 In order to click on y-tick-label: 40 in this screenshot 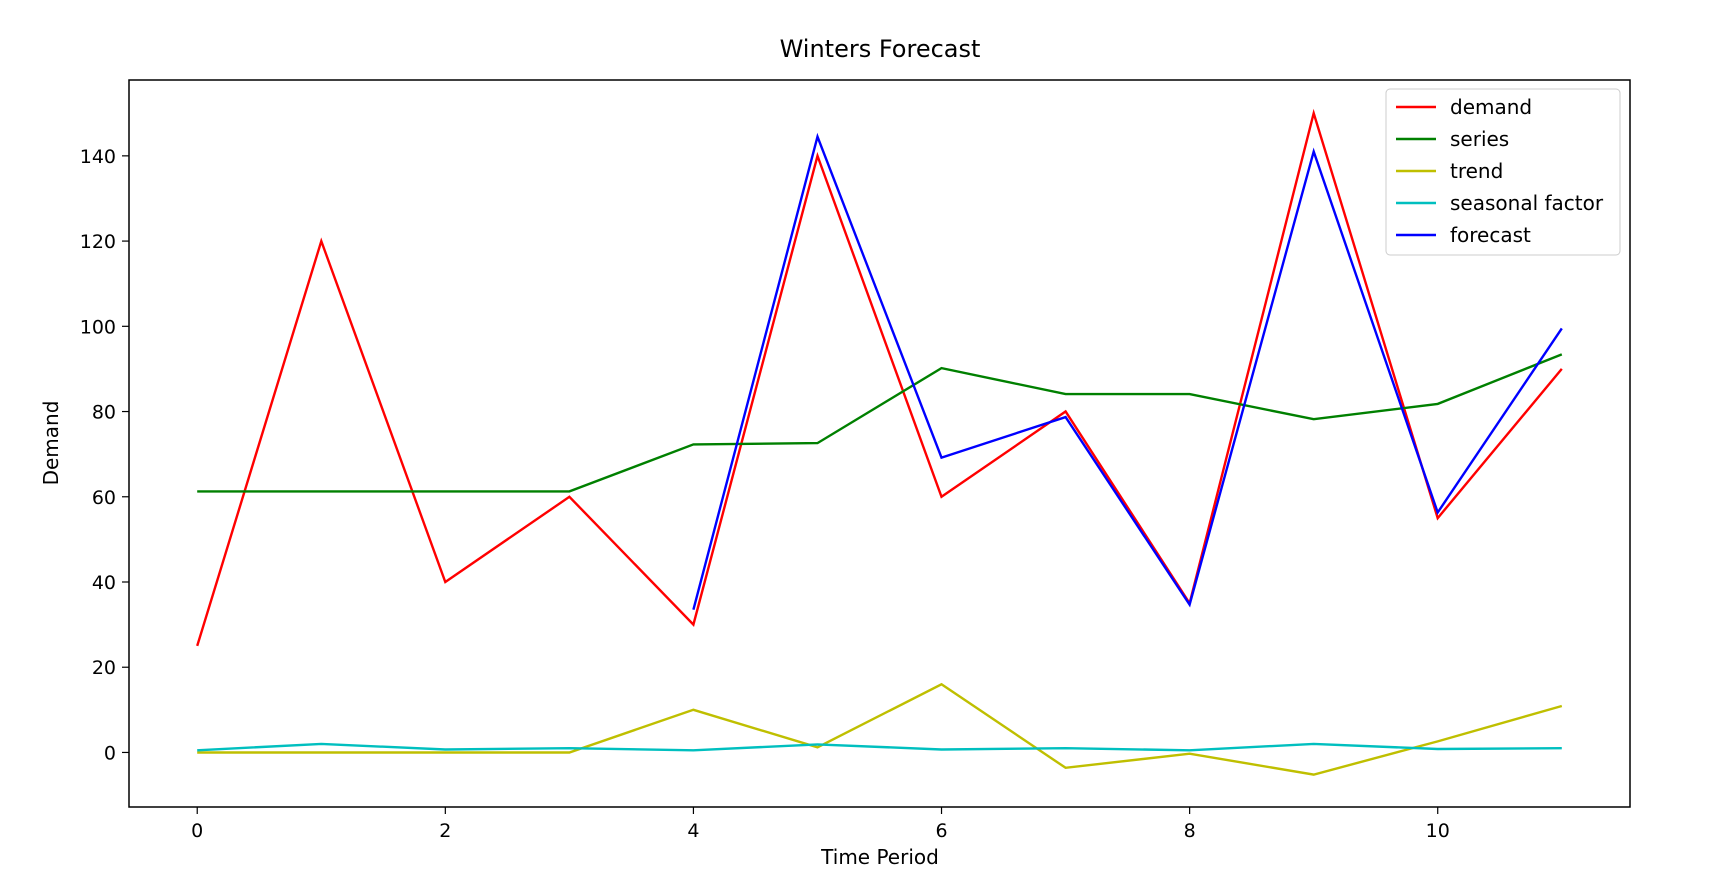, I will do `click(104, 583)`.